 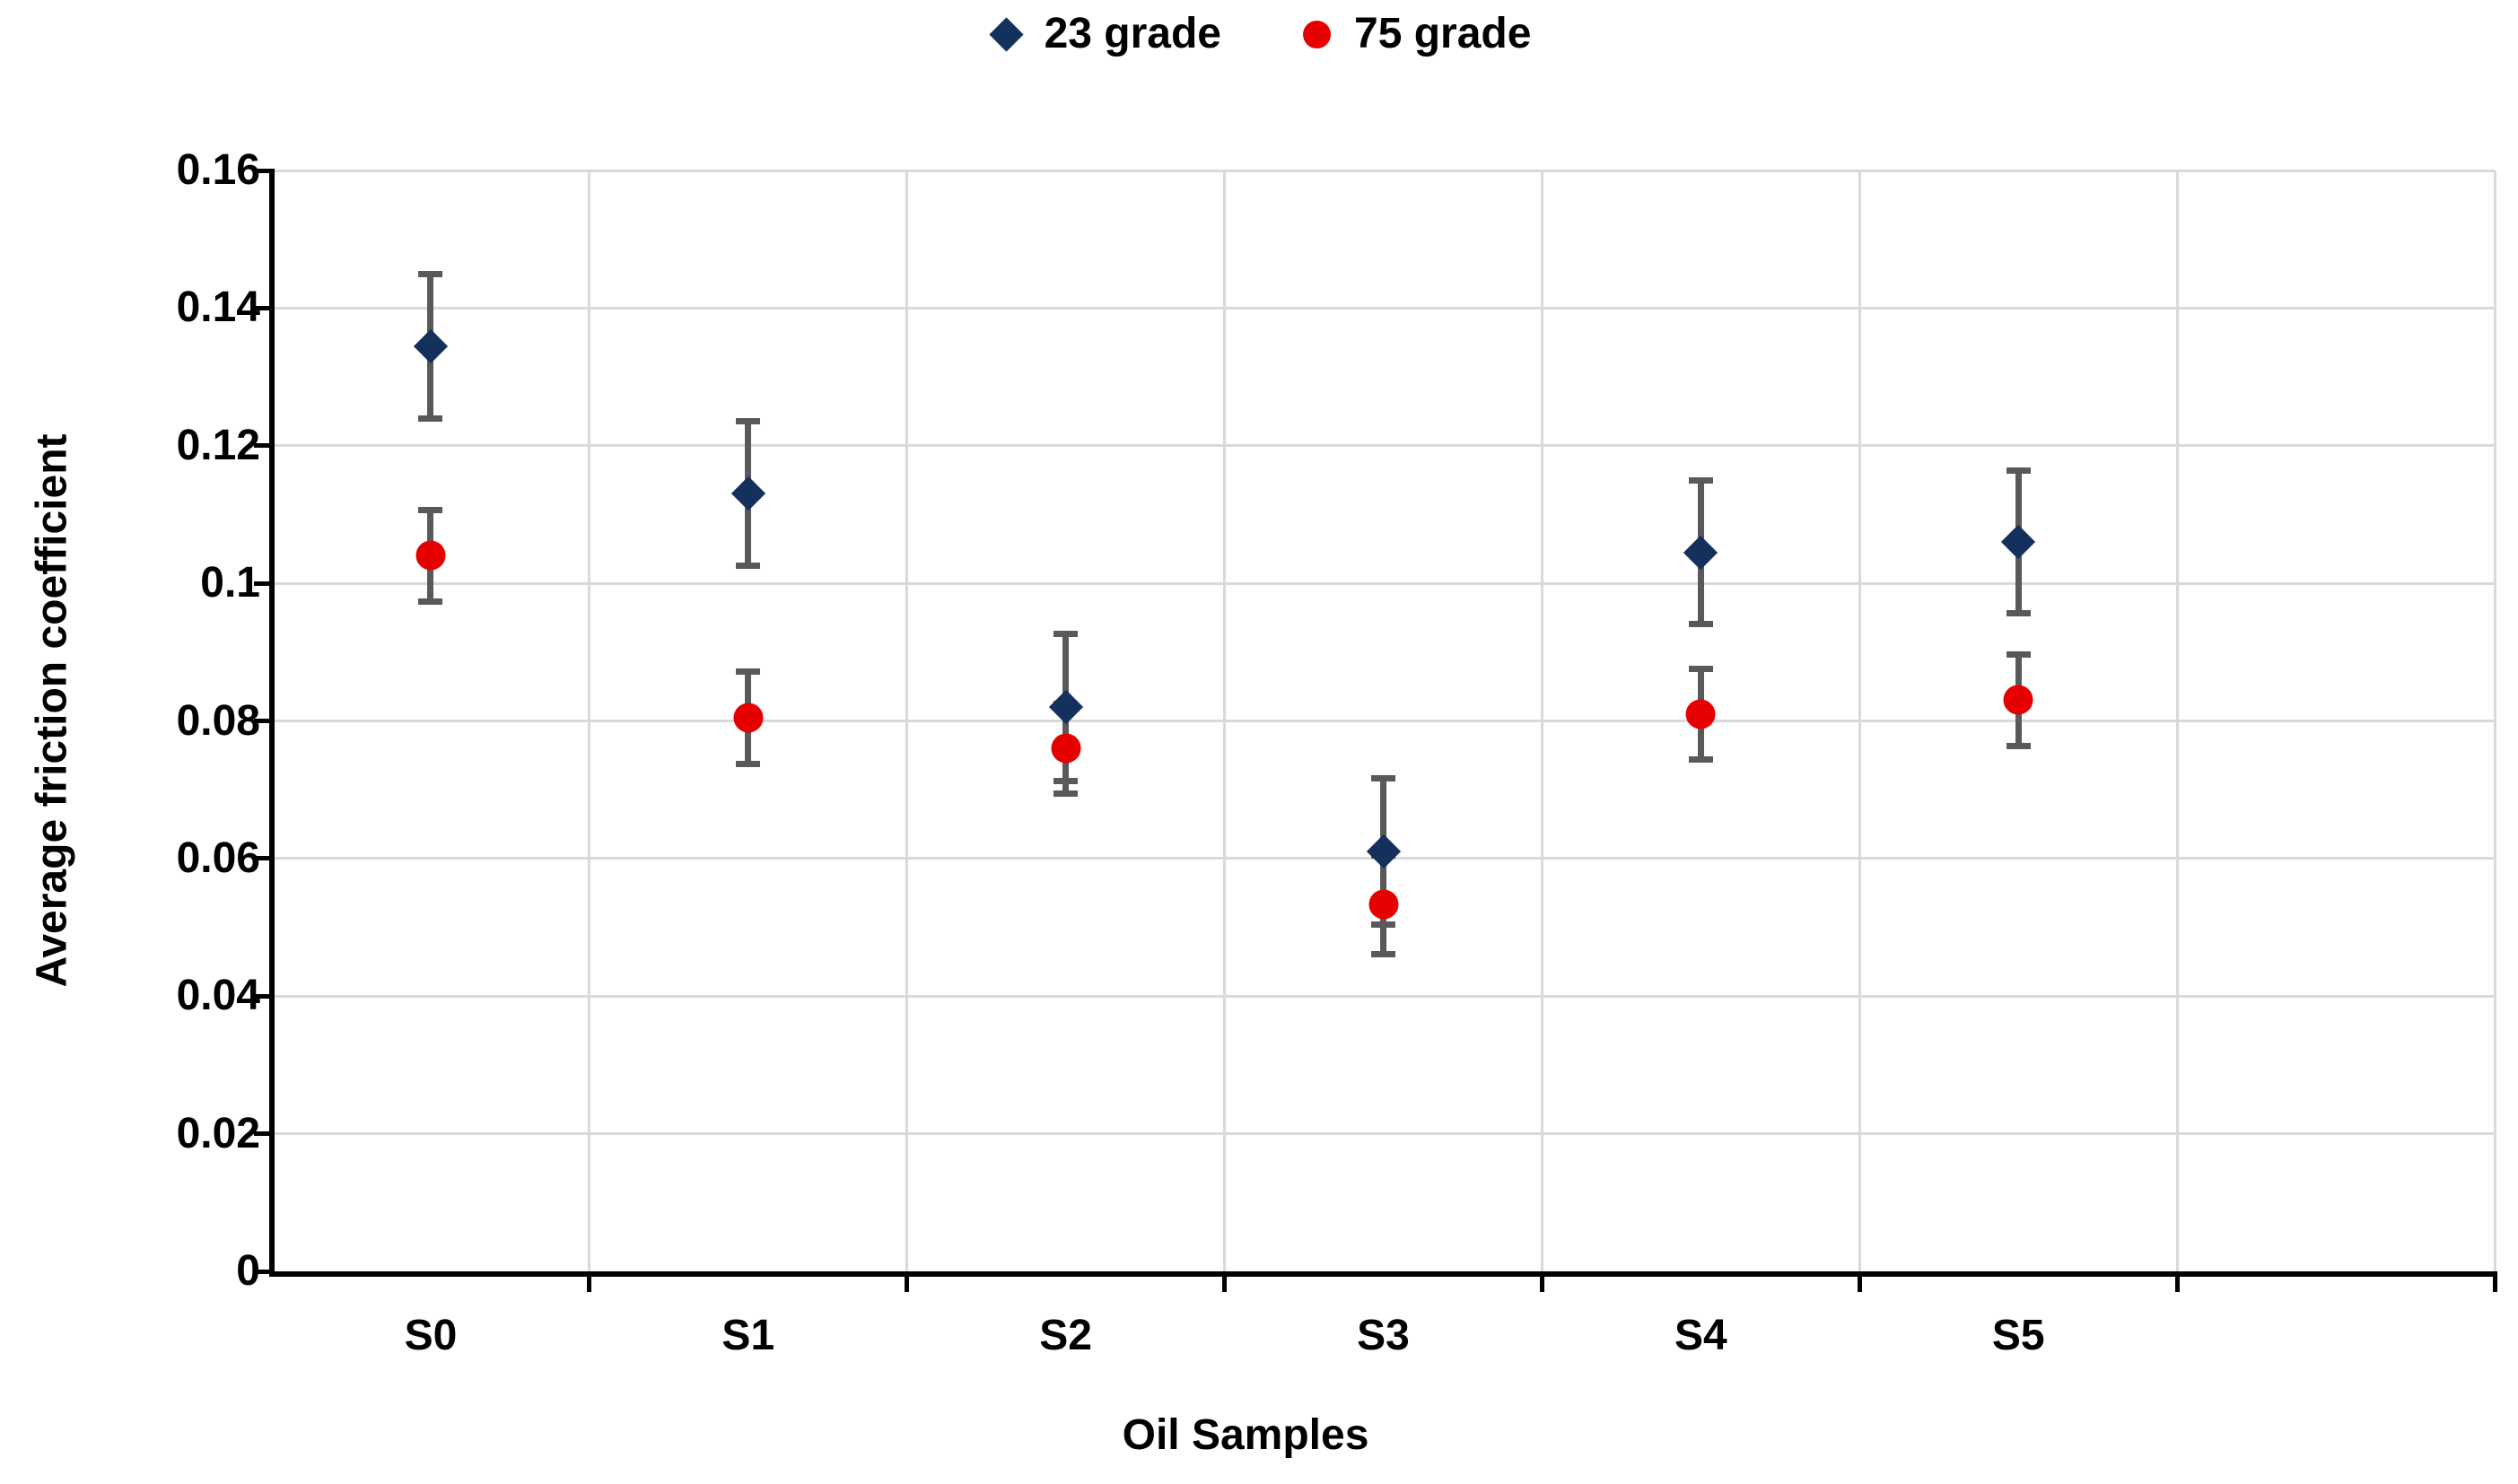 What do you see at coordinates (1701, 552) in the screenshot?
I see `data-point-diamond-S4` at bounding box center [1701, 552].